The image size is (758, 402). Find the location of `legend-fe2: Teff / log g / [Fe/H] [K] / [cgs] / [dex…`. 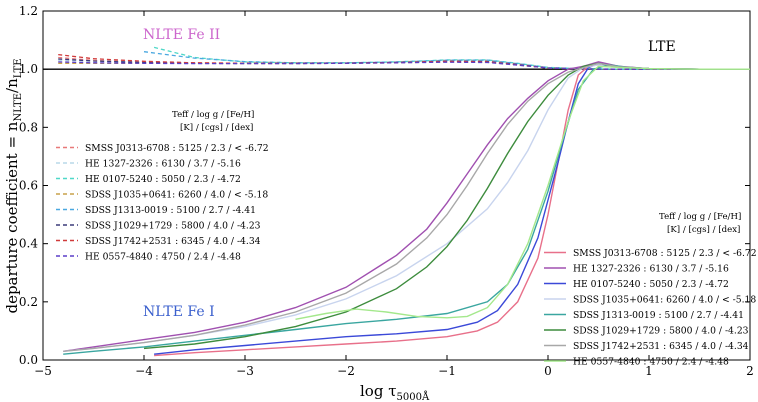

legend-fe2: Teff / log g / [Fe/H] [K] / [cgs] / [dex… is located at coordinates (162, 186).